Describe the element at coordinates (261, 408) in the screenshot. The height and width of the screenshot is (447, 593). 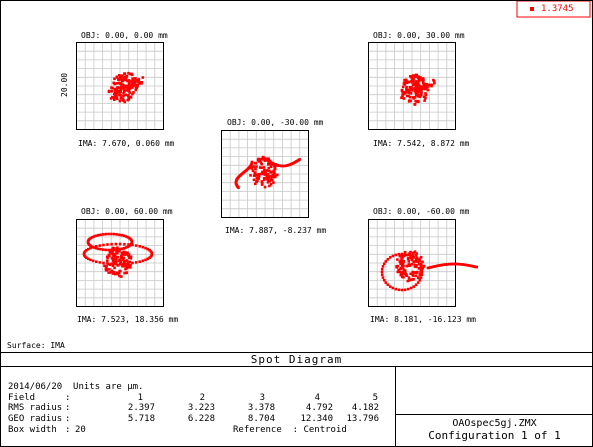
I see `rms-value: 3.378` at that location.